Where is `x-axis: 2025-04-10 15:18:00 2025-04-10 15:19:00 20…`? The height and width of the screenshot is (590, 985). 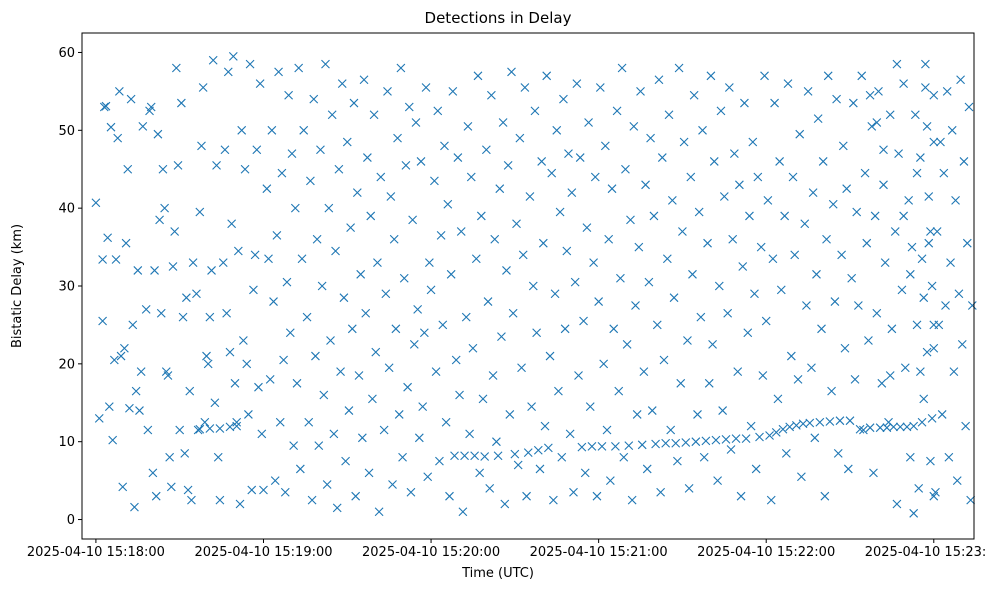
x-axis: 2025-04-10 15:18:00 2025-04-10 15:19:00 20… is located at coordinates (506, 549).